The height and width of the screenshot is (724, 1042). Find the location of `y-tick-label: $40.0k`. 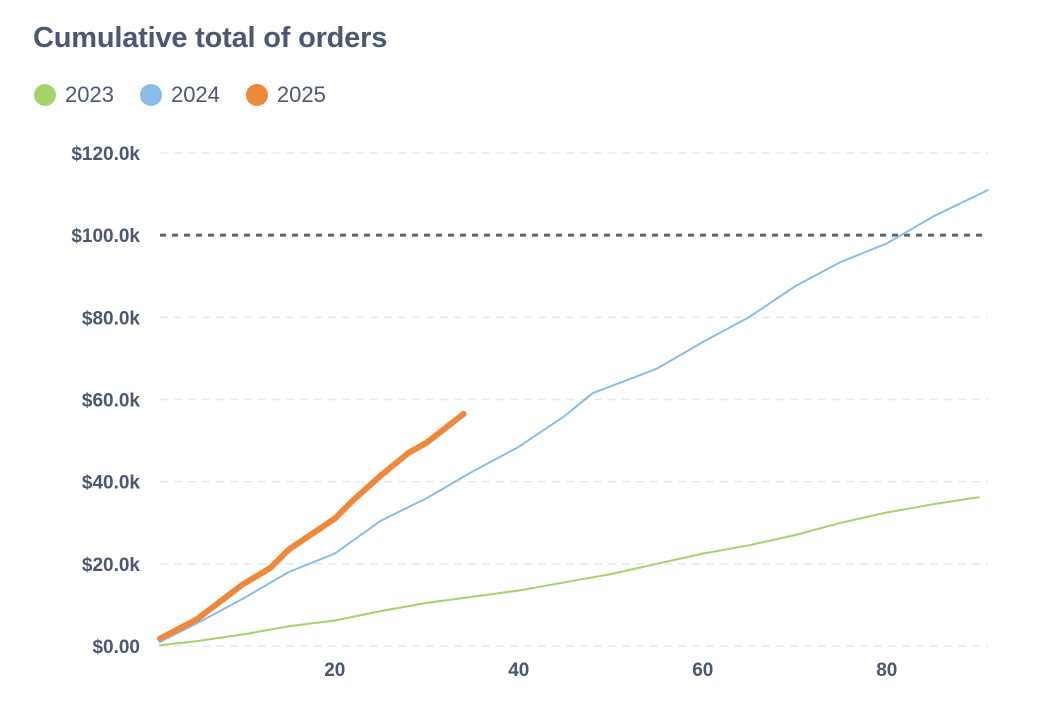

y-tick-label: $40.0k is located at coordinates (111, 483).